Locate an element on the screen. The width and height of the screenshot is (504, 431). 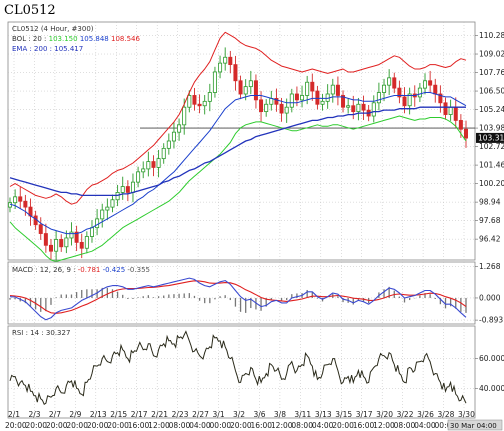
last-bar-label: 30 Mar 04:00 is located at coordinates (473, 426).